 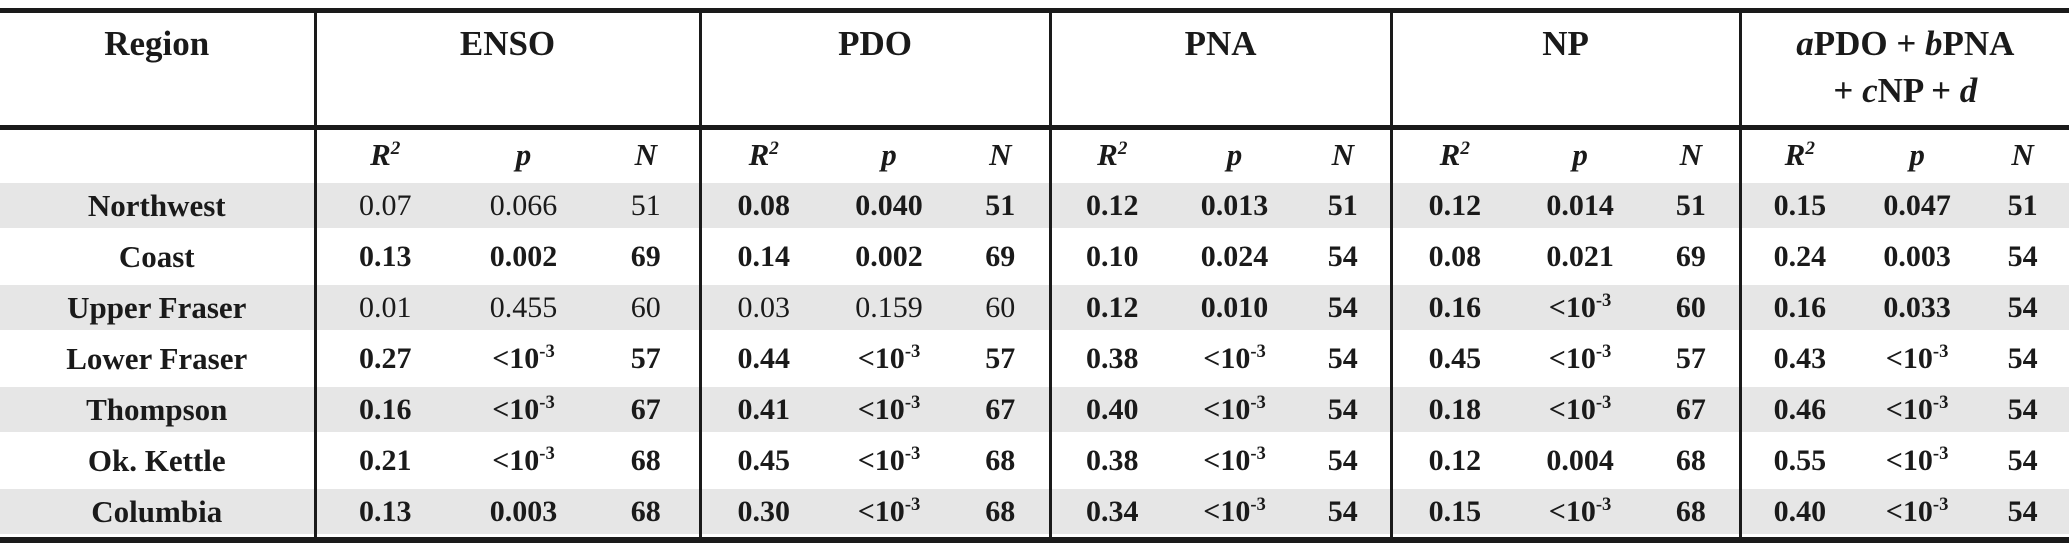 What do you see at coordinates (645, 358) in the screenshot?
I see `n-cell-enso: 57` at bounding box center [645, 358].